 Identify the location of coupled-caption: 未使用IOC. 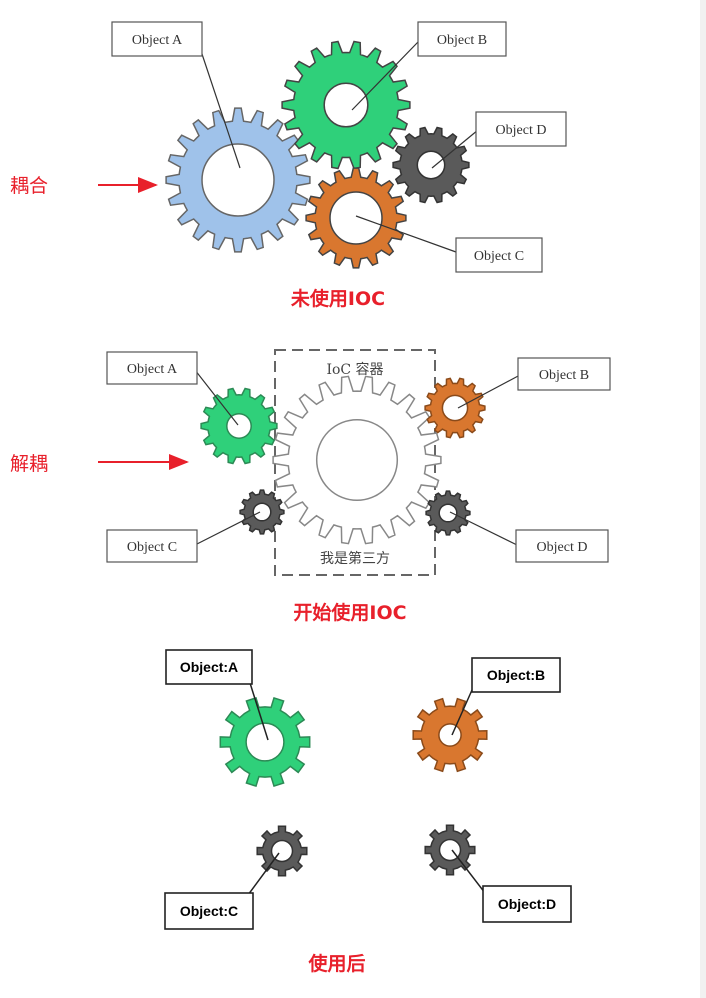
(337, 298).